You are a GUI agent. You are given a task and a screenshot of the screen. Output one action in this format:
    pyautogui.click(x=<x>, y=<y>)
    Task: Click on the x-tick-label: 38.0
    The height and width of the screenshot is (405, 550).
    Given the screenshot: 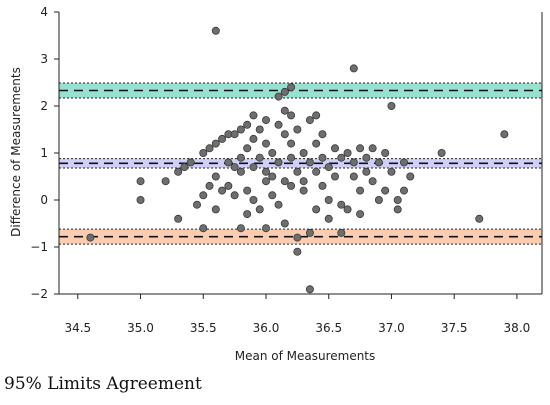 What is the action you would take?
    pyautogui.click(x=517, y=328)
    